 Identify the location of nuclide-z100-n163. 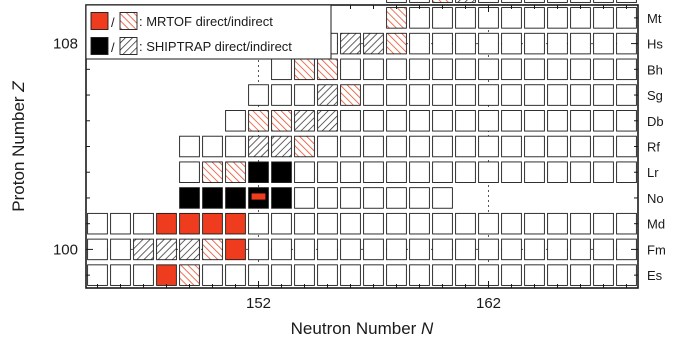
(511, 249).